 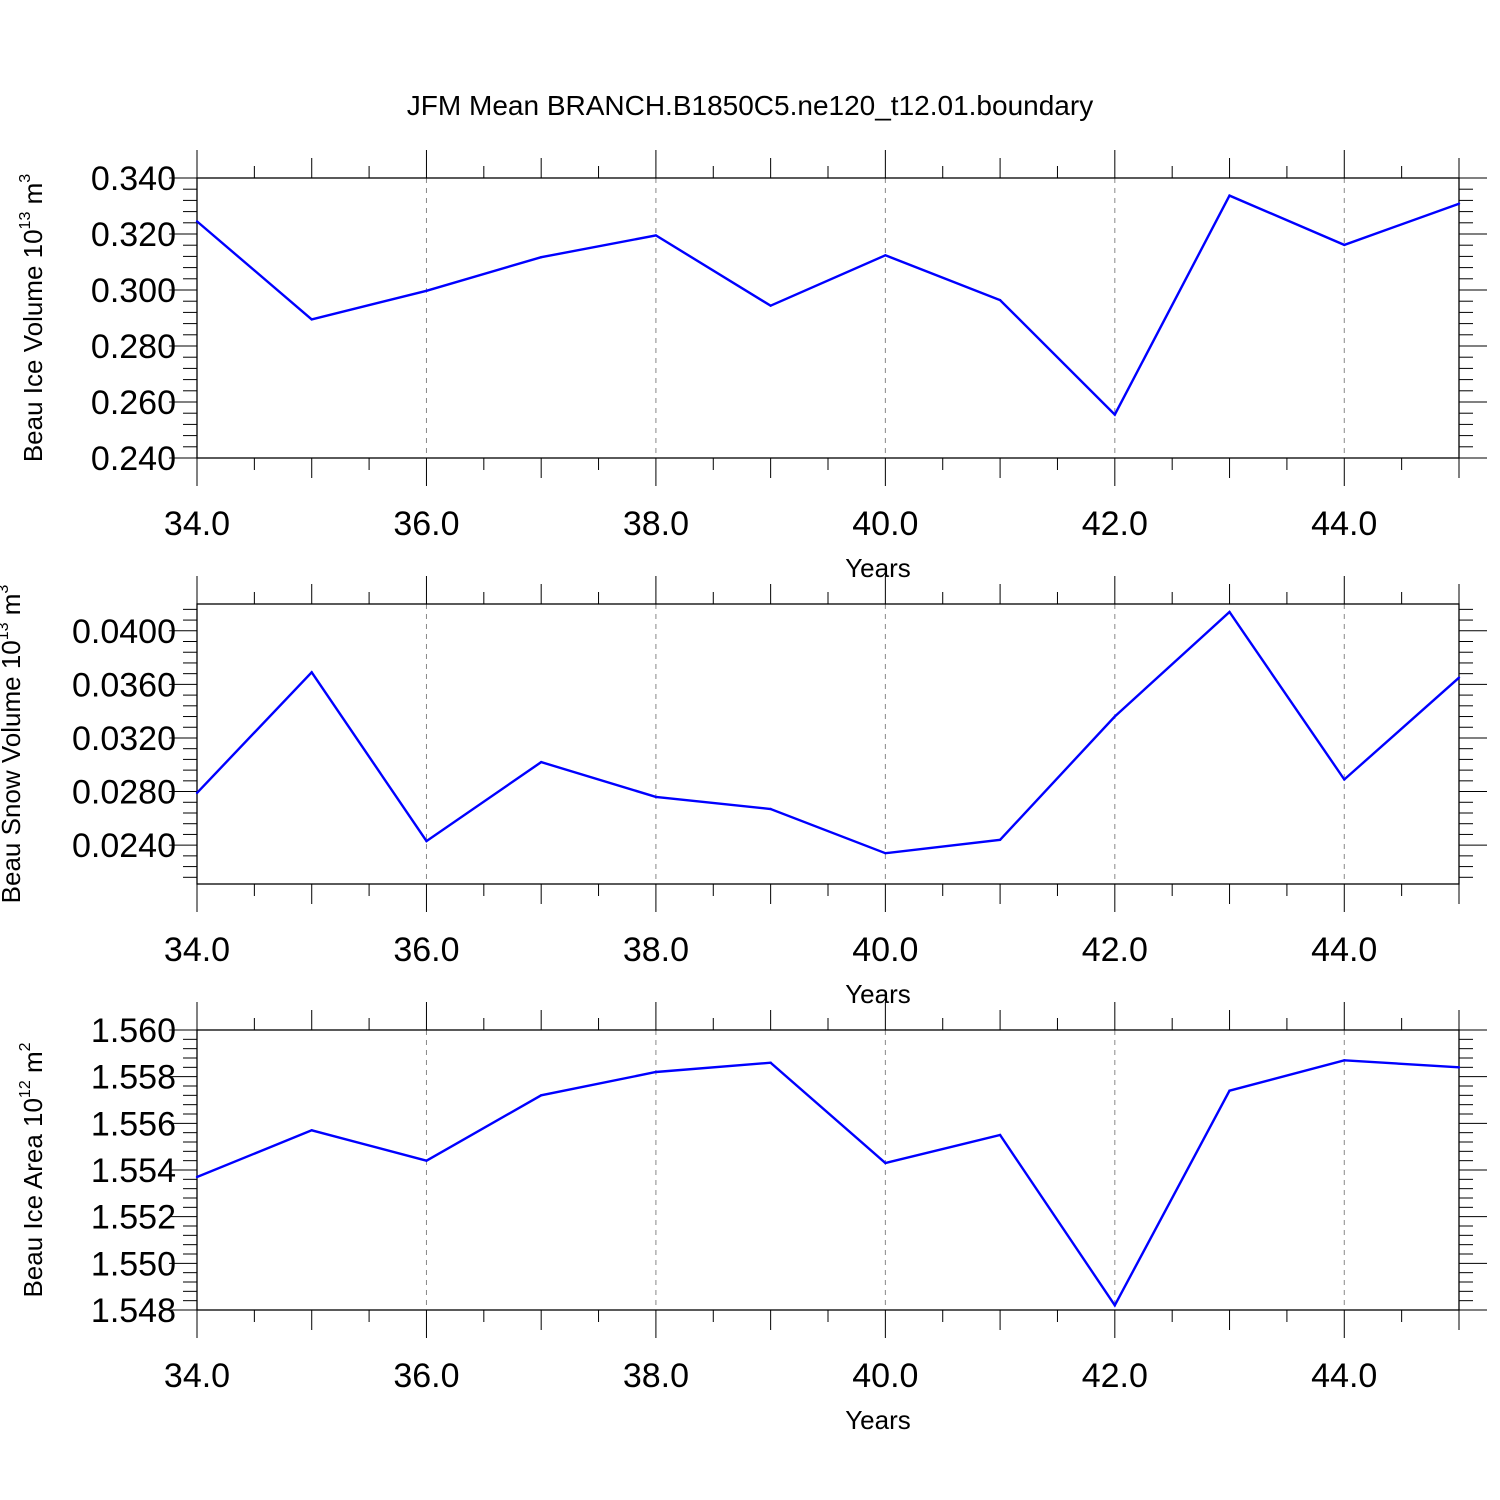 I want to click on y-axis-title: Beau Snow Volume 1013 m3, so click(x=13, y=744).